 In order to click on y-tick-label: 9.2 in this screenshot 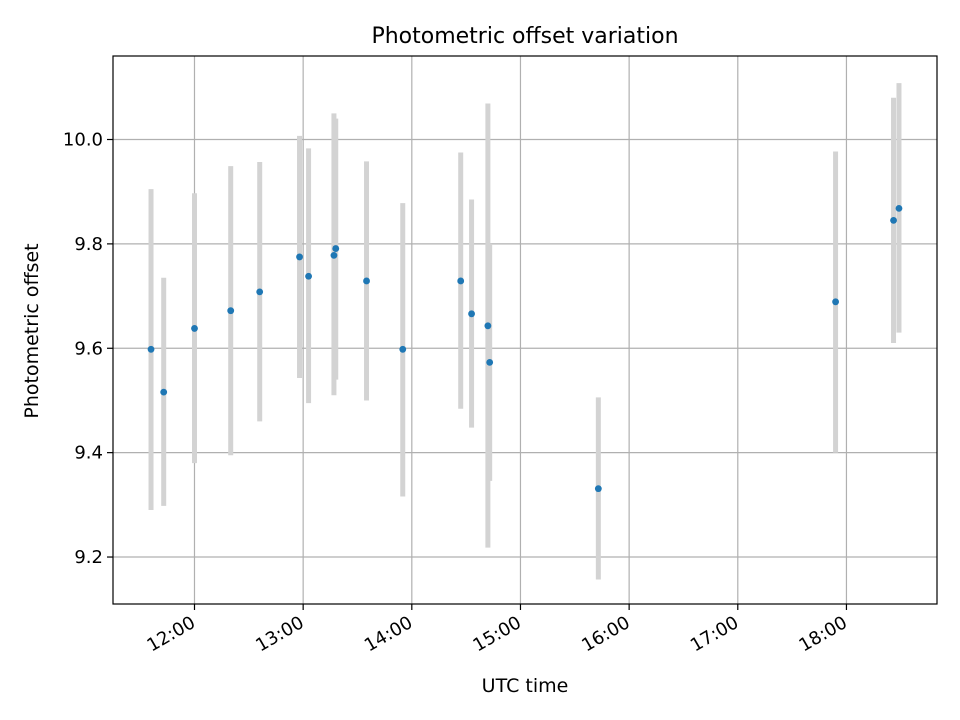, I will do `click(88, 557)`.